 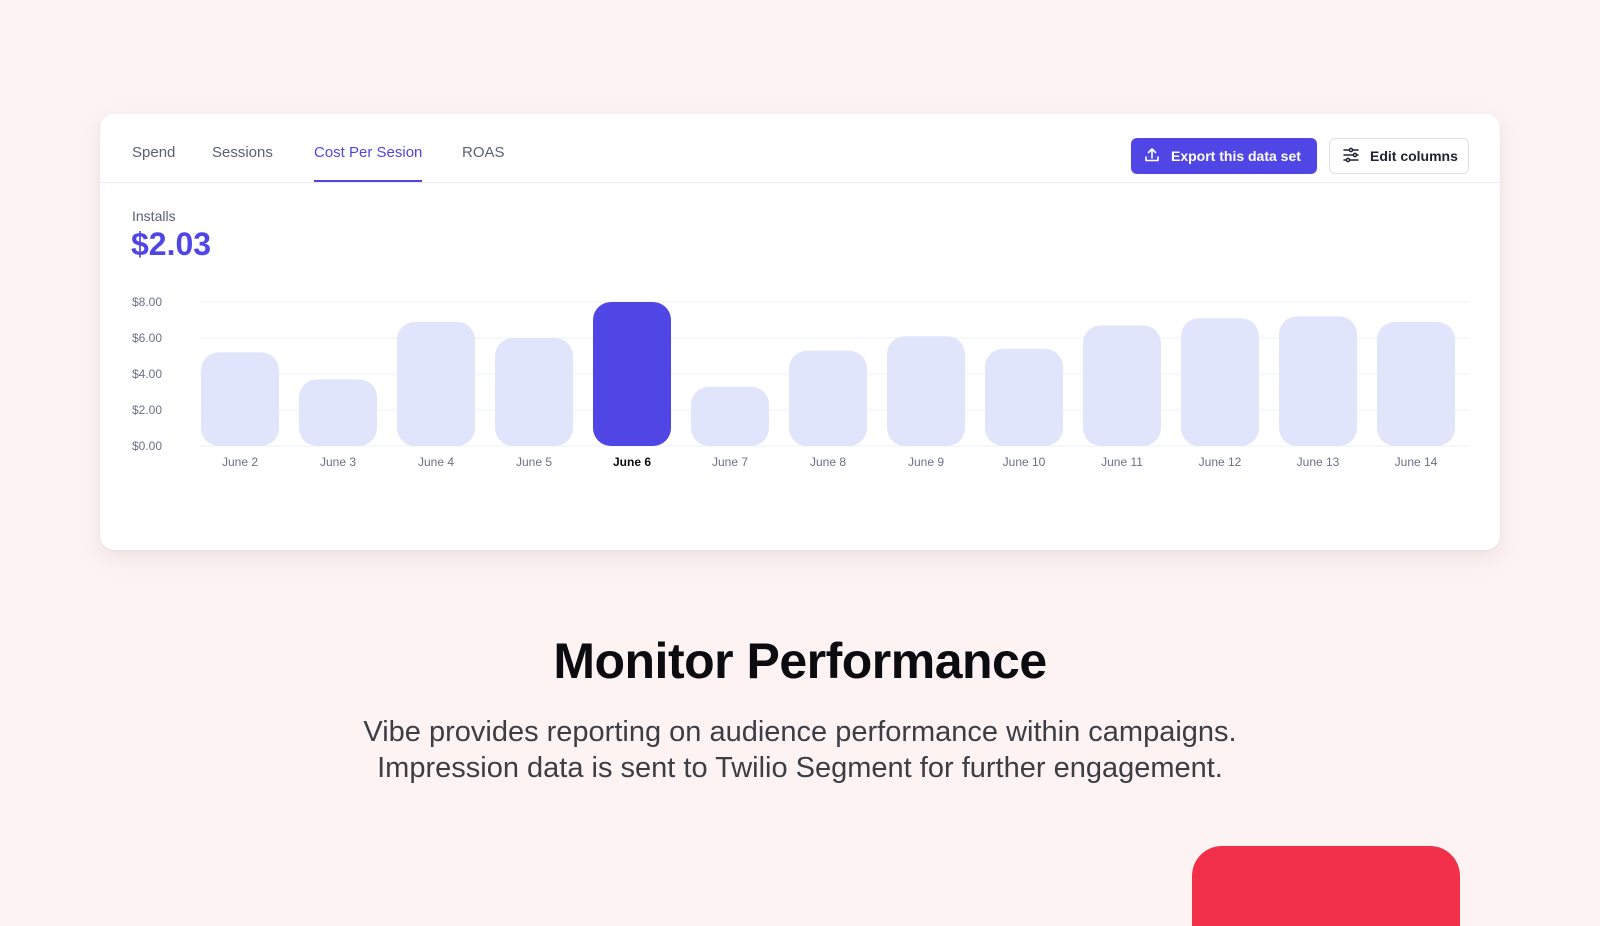 I want to click on decorative-red-block, so click(x=1326, y=886).